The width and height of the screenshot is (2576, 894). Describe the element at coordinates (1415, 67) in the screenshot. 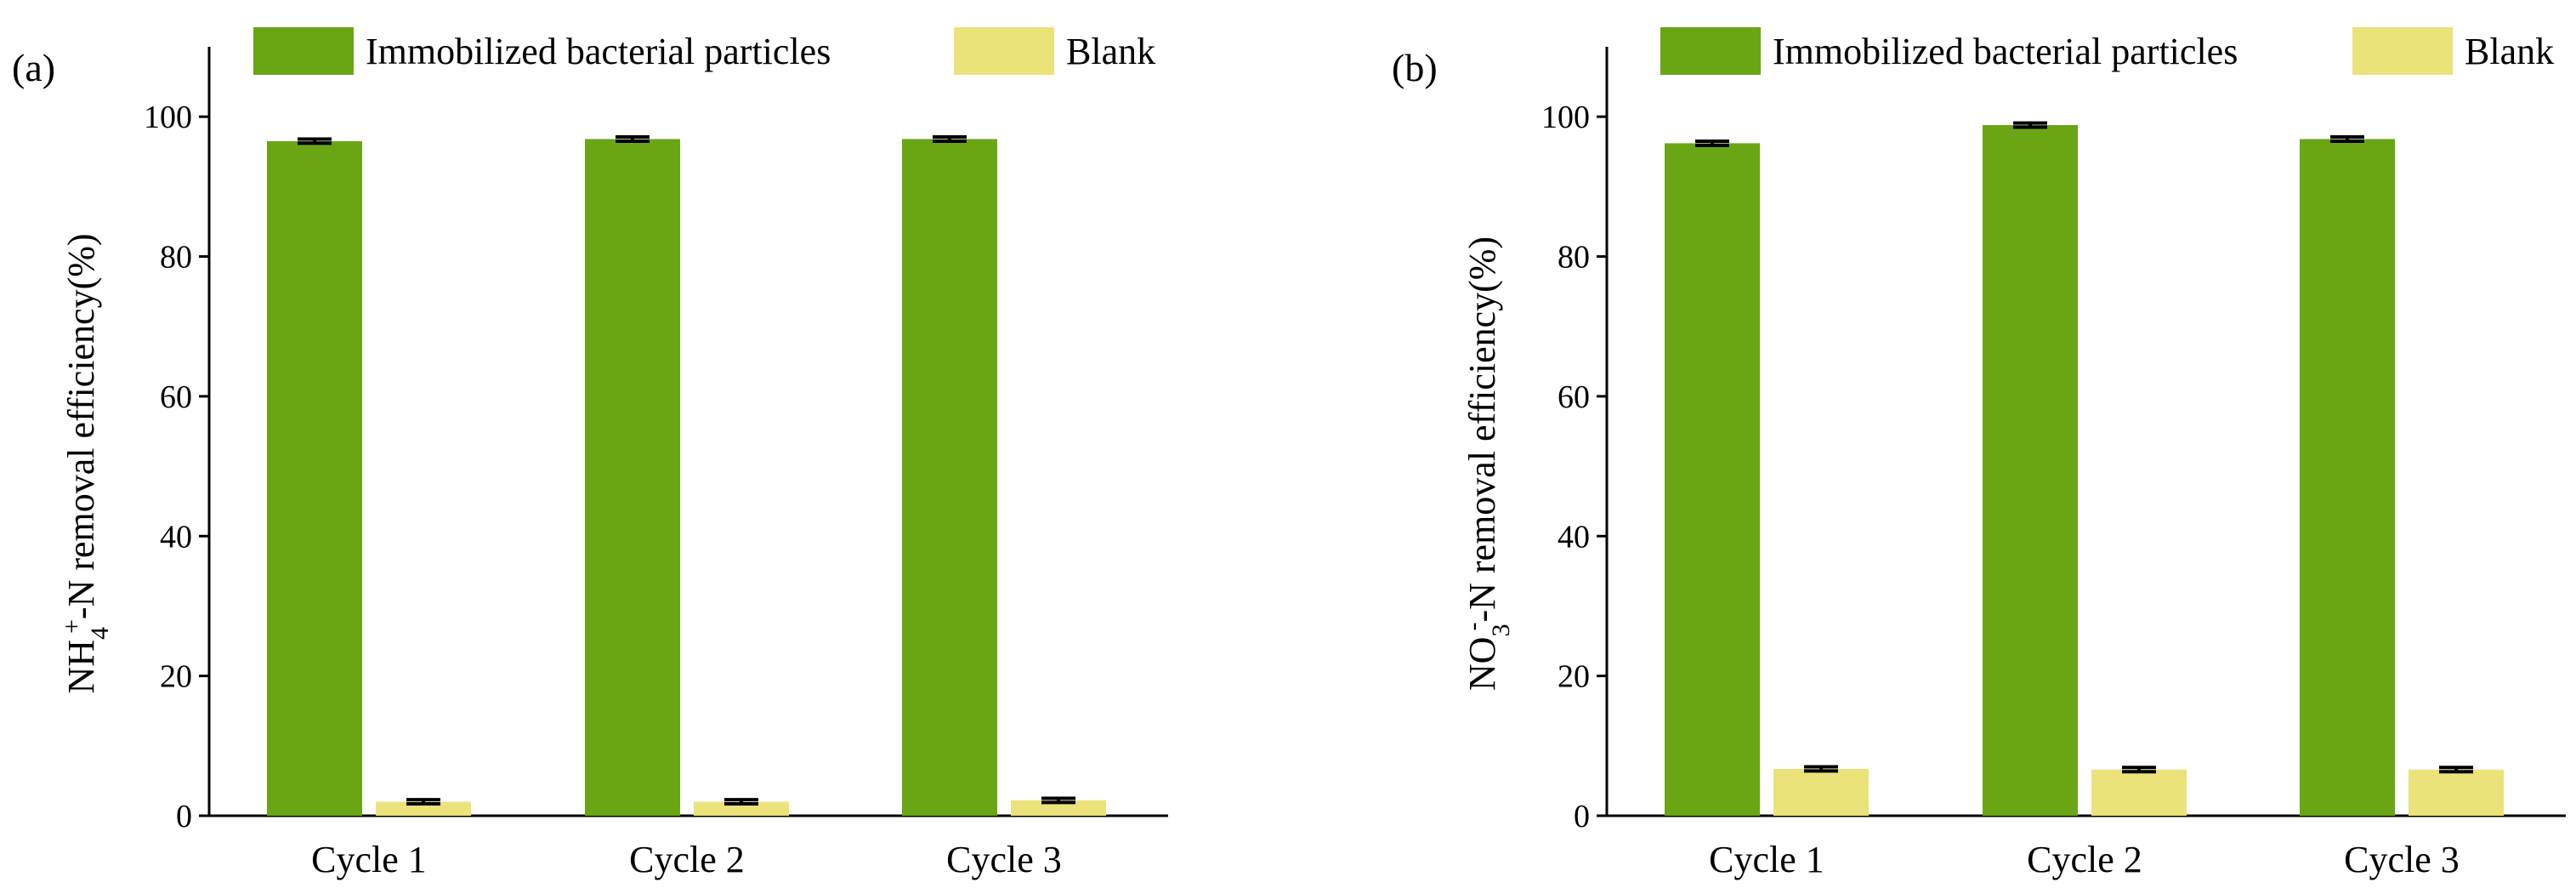

I see `panel-label: (b)` at that location.